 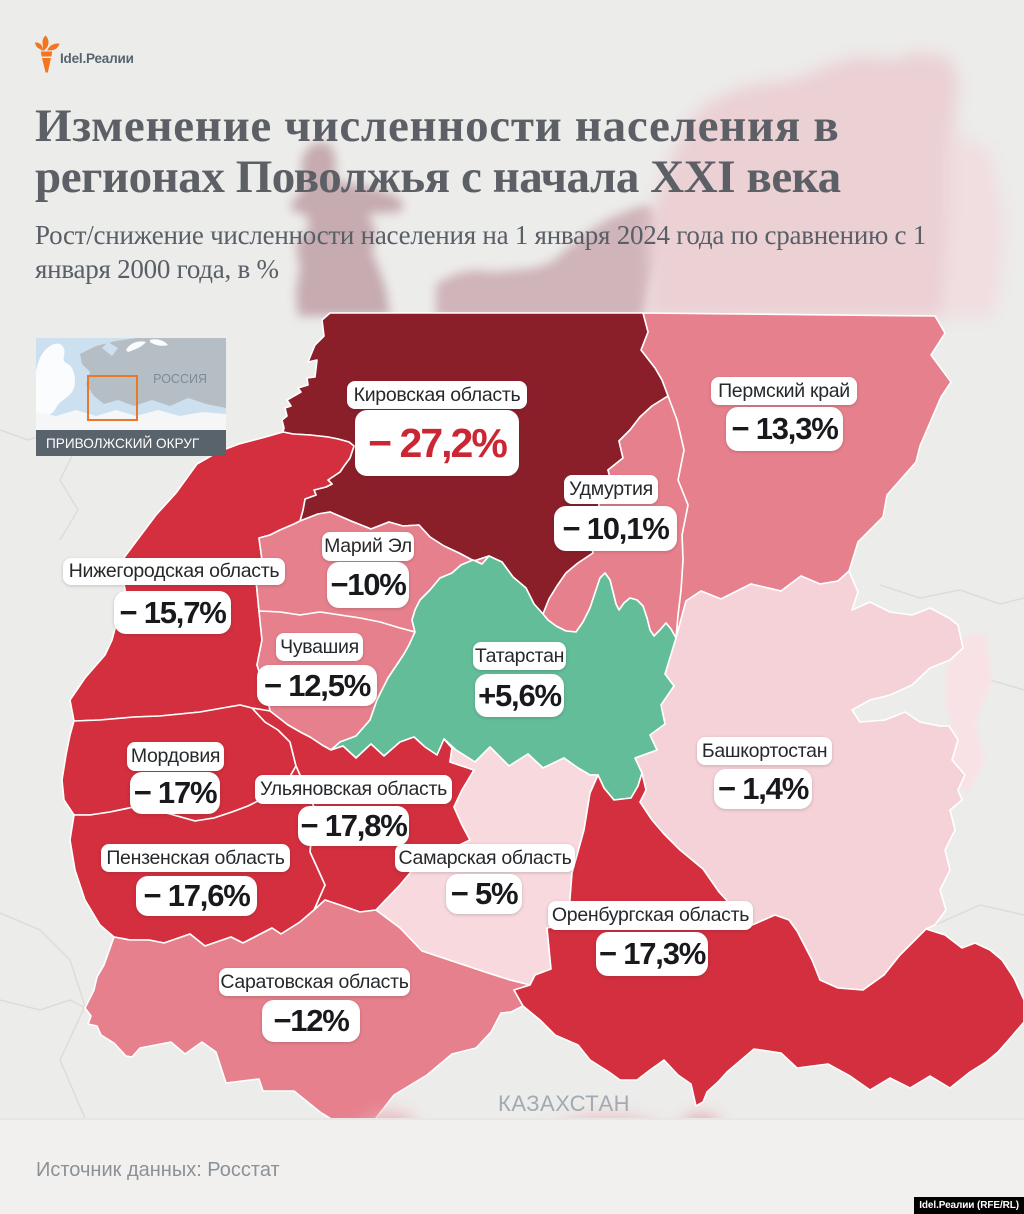 What do you see at coordinates (123, 443) in the screenshot?
I see `svg-text: ПРИВОЛЖСКИЙ ОКРУГ` at bounding box center [123, 443].